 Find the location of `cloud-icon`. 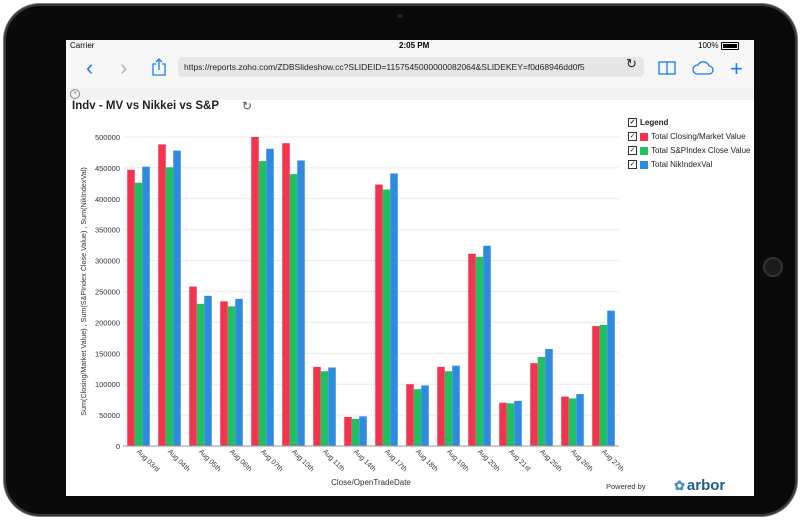

cloud-icon is located at coordinates (703, 68).